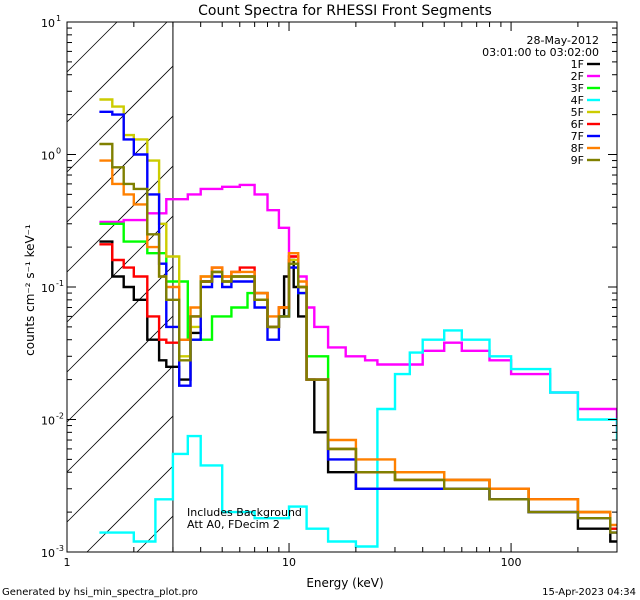 The width and height of the screenshot is (640, 600). Describe the element at coordinates (577, 88) in the screenshot. I see `legend-label: 3F` at that location.